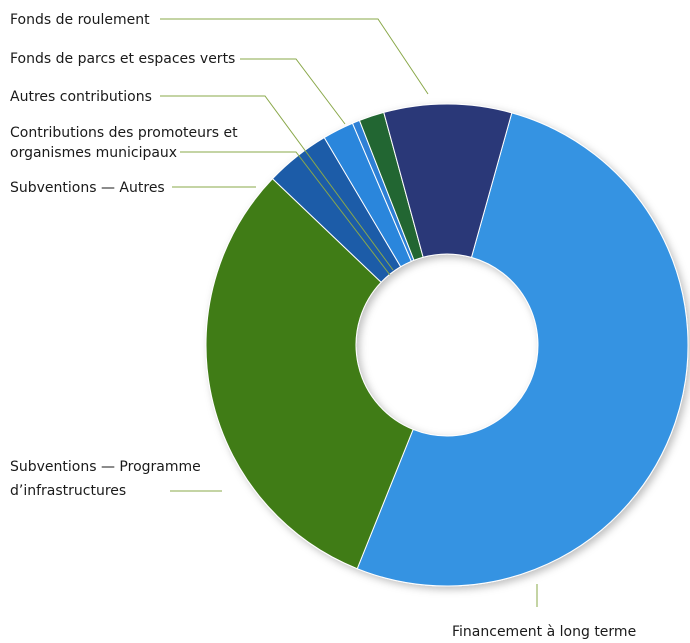 The image size is (690, 643). I want to click on leader-fonds-parcs, so click(293, 91).